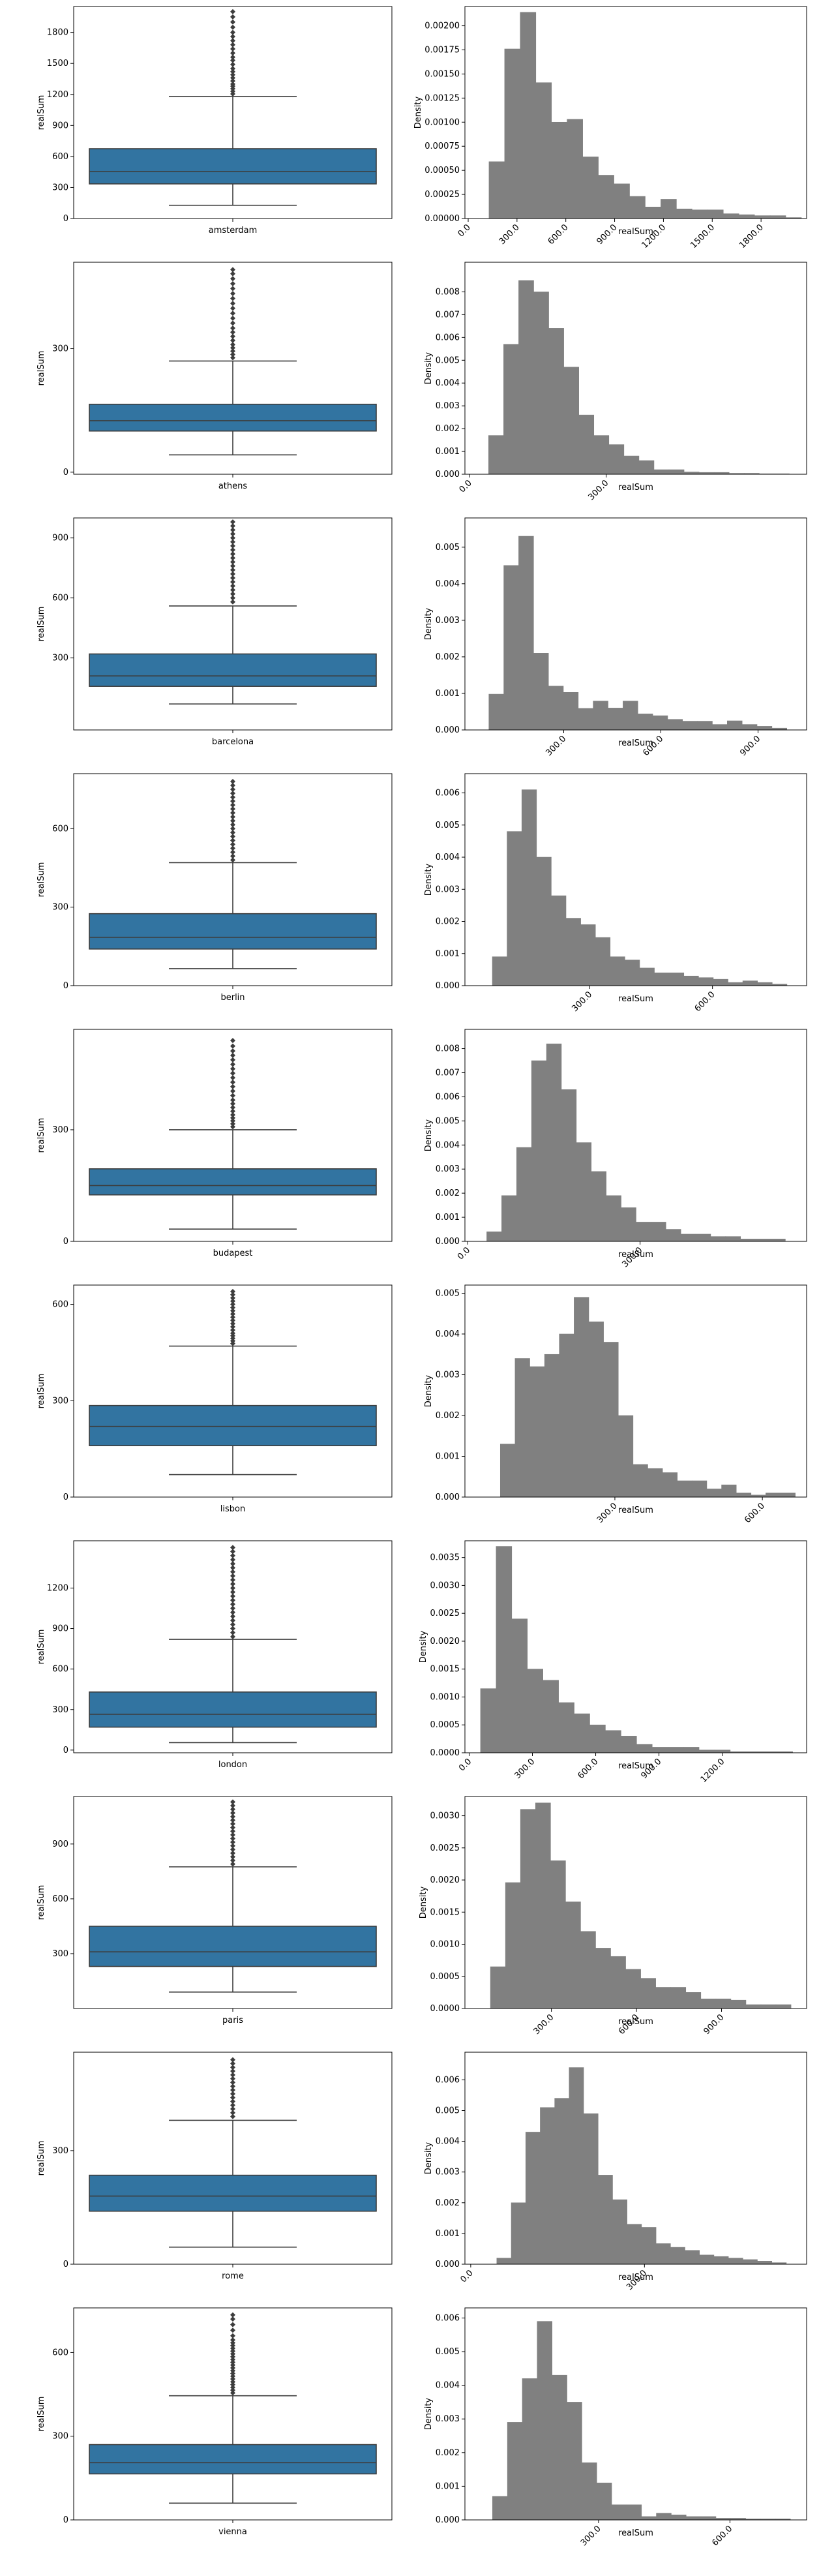 The width and height of the screenshot is (819, 2576). What do you see at coordinates (233, 2276) in the screenshot?
I see `category-label: rome` at bounding box center [233, 2276].